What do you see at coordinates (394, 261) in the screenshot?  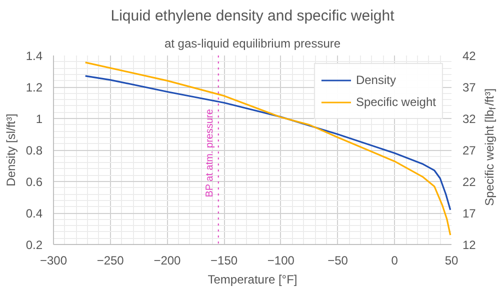 I see `x-tick-label: 0` at bounding box center [394, 261].